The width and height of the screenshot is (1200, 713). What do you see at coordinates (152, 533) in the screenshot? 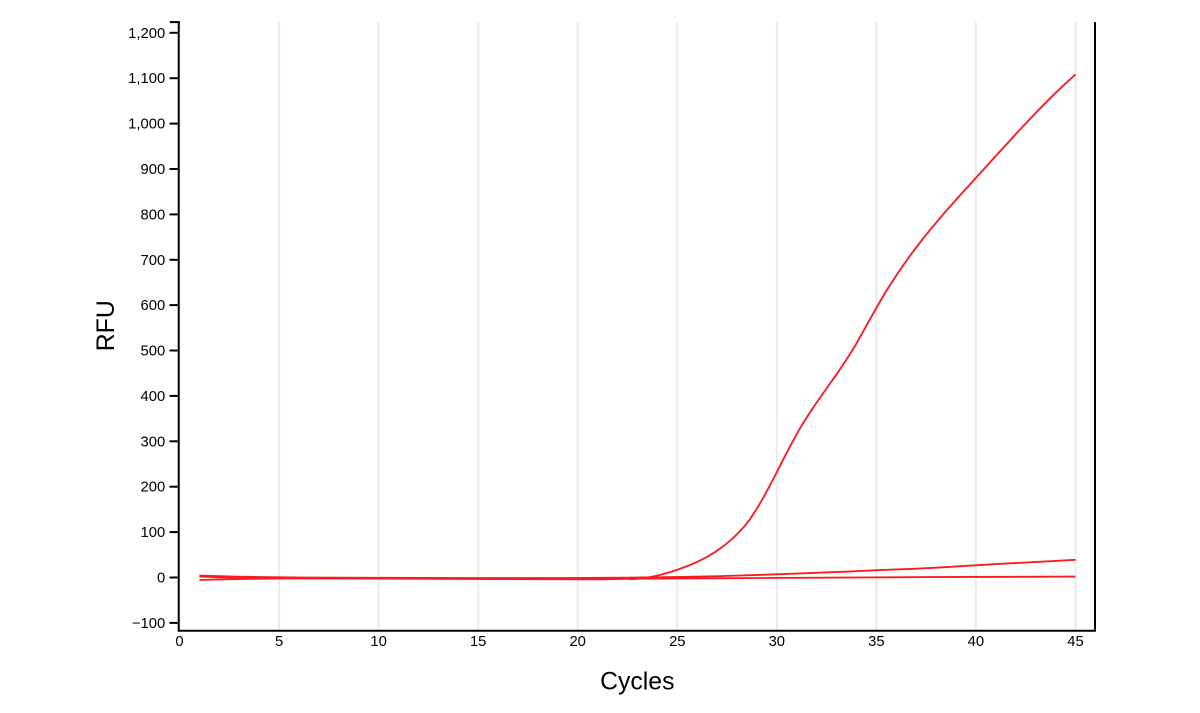
I see `svg-text: 100` at bounding box center [152, 533].